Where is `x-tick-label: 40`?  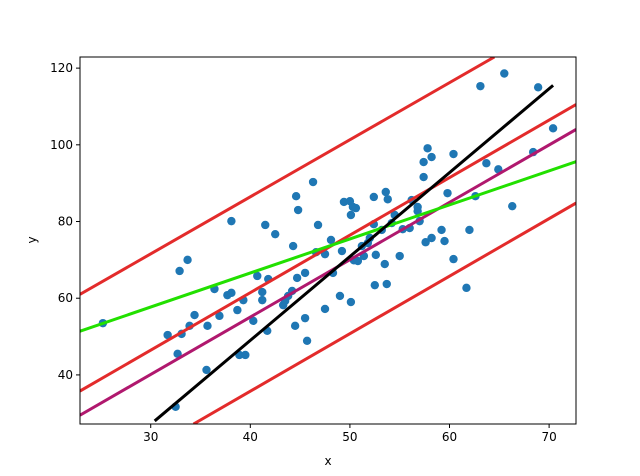 x-tick-label: 40 is located at coordinates (250, 437).